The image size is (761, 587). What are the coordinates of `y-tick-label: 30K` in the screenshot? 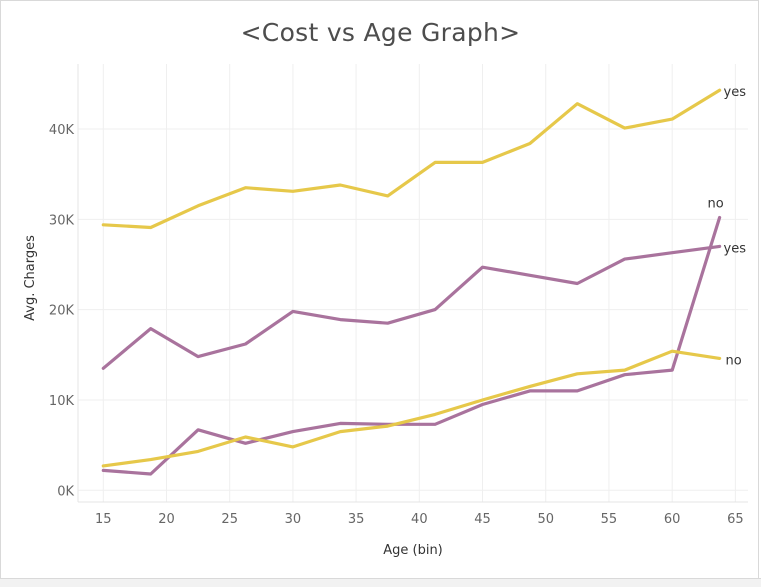 It's located at (62, 220).